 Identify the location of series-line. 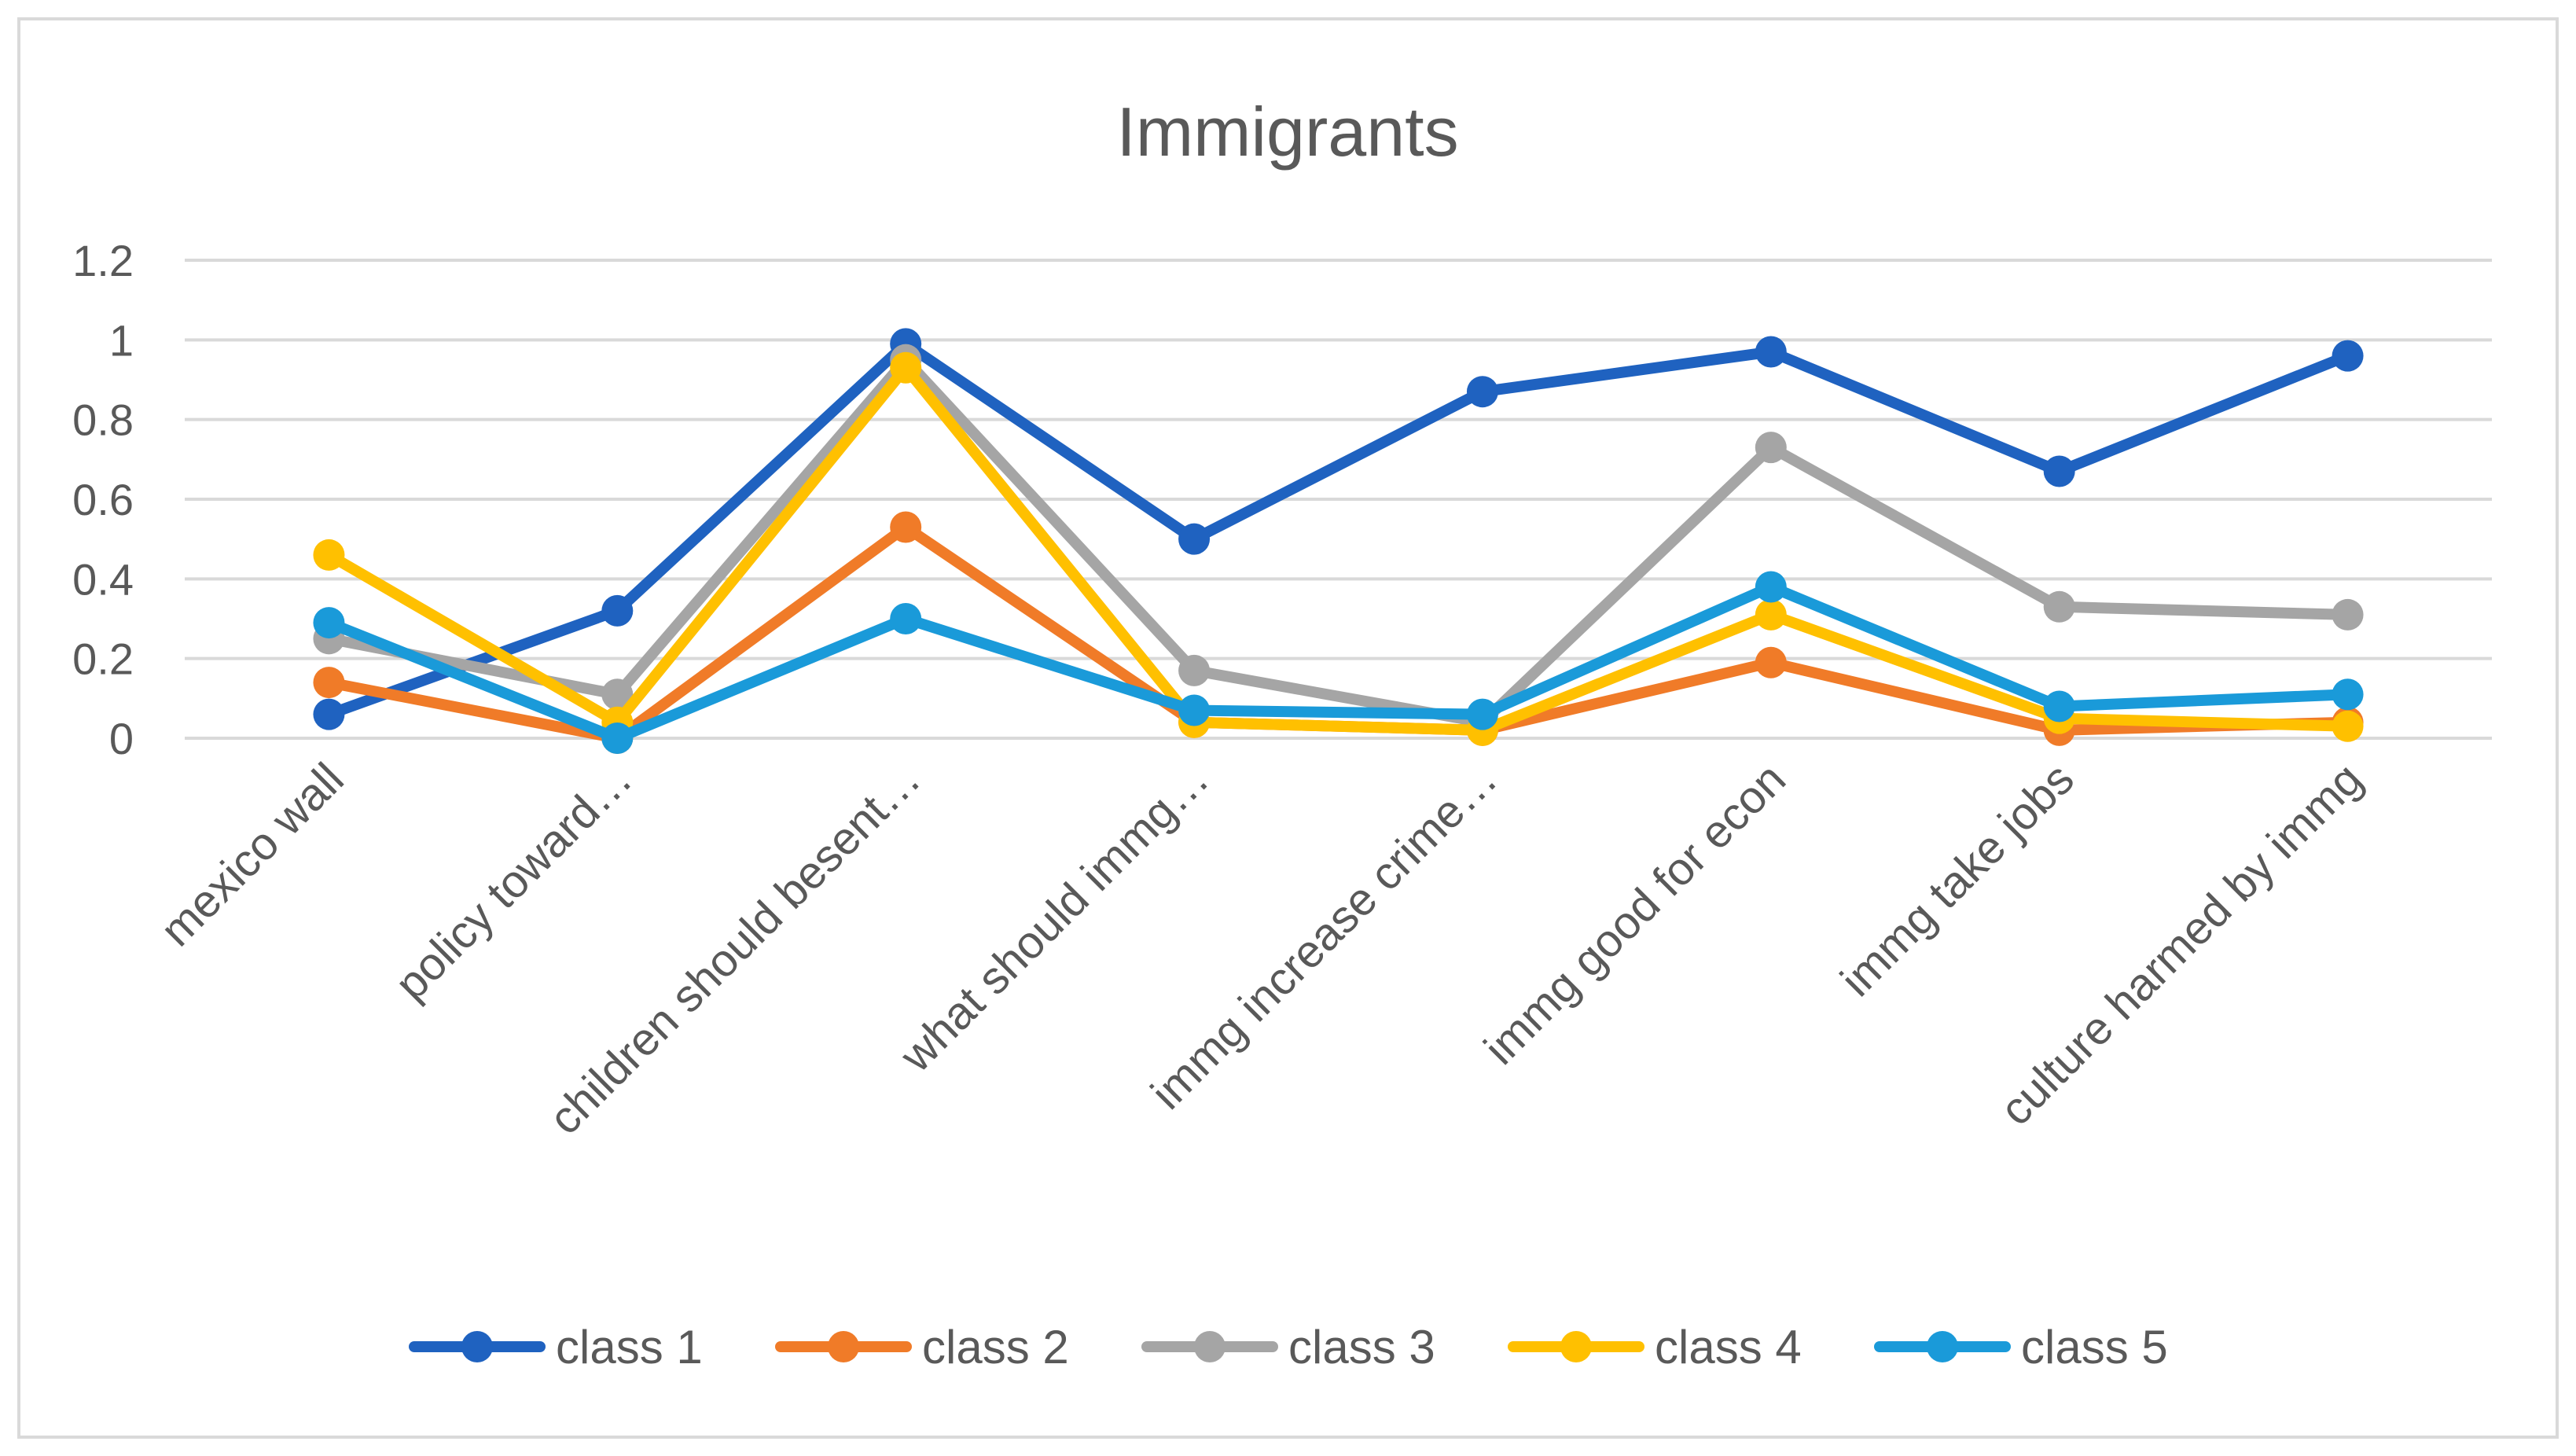
(1338, 662).